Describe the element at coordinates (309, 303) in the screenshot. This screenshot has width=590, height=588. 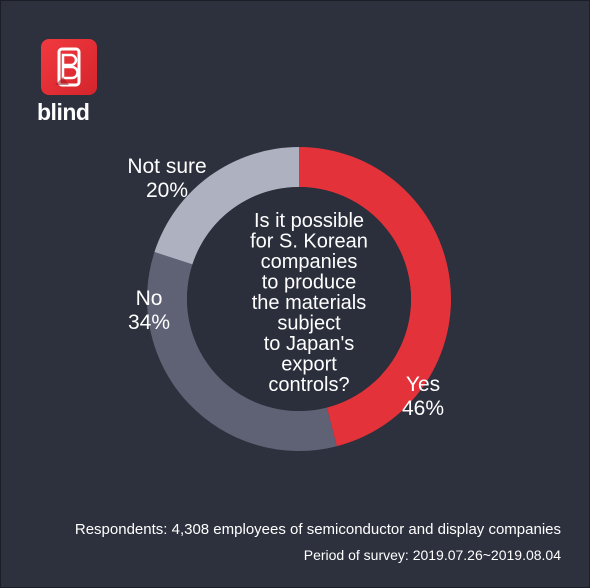
I see `chart-title-line: the materials` at that location.